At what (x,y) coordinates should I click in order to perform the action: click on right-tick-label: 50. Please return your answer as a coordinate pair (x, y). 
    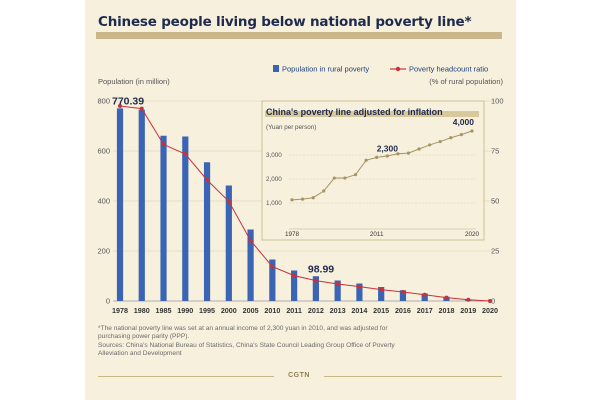
    Looking at the image, I should click on (495, 201).